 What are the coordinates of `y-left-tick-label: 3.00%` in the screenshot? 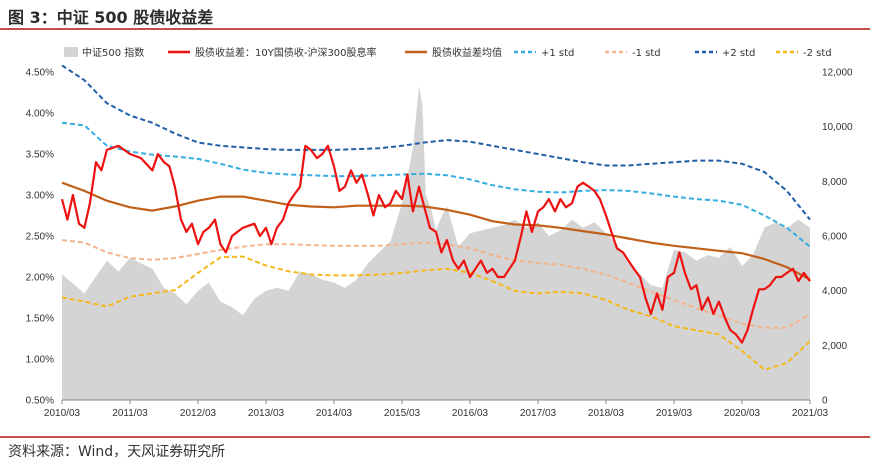 It's located at (40, 196).